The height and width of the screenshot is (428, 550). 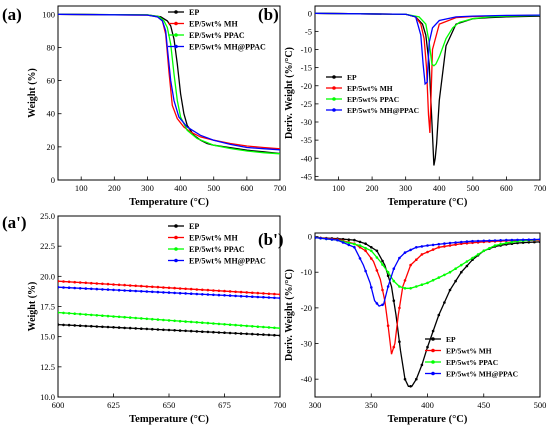 What do you see at coordinates (51, 81) in the screenshot?
I see `y-tick-label: 60` at bounding box center [51, 81].